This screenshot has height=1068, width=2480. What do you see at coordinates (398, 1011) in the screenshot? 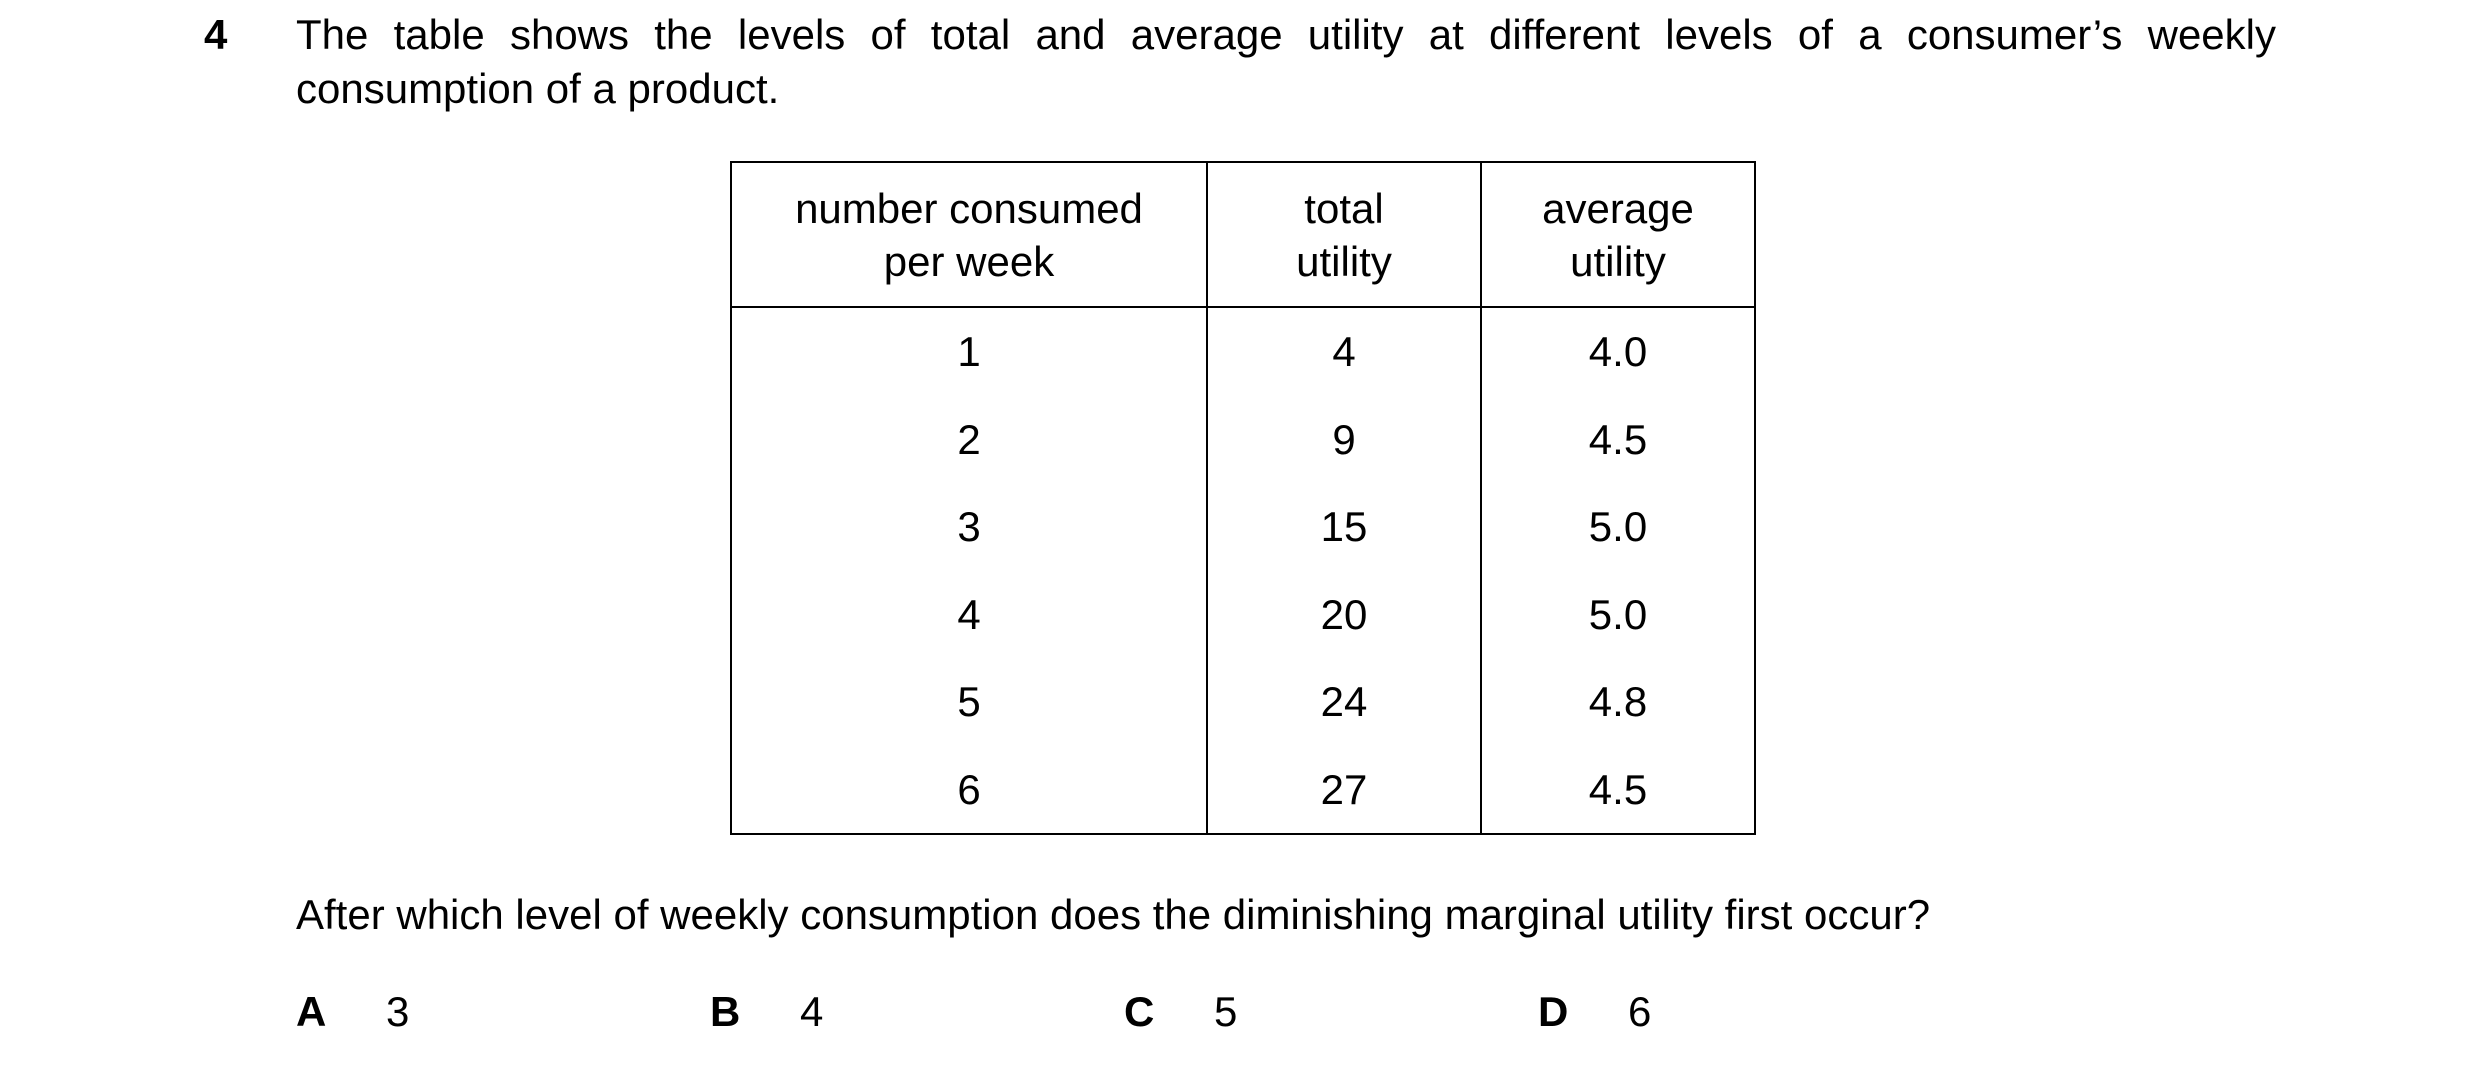
I see `option-value: 3` at bounding box center [398, 1011].